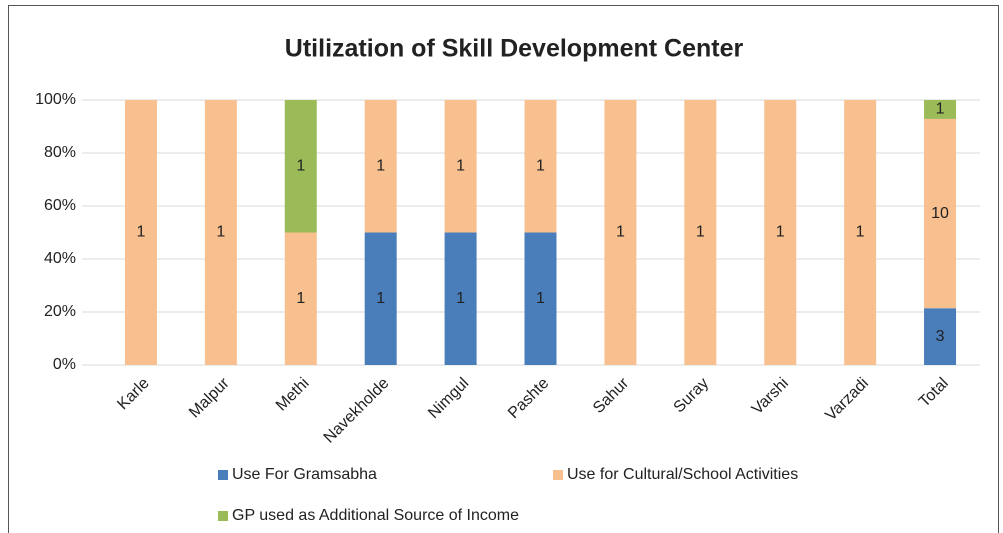 This screenshot has height=533, width=1003. Describe the element at coordinates (60, 152) in the screenshot. I see `y-tick-label: 80%` at that location.